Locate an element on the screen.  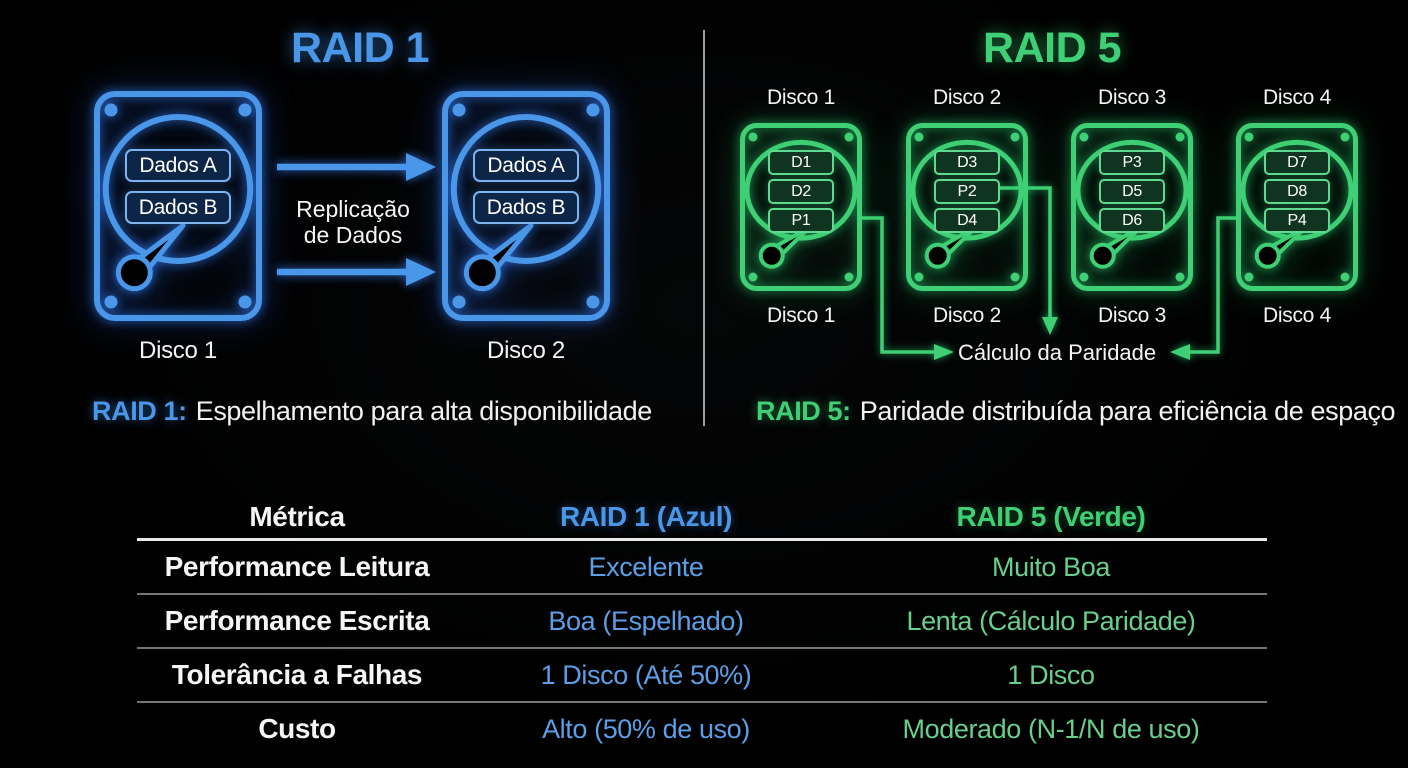
data-block-stack: P3 D5 D6 is located at coordinates (1132, 191).